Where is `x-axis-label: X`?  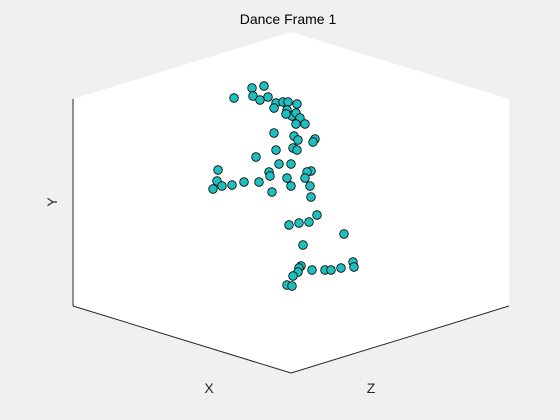 x-axis-label: X is located at coordinates (209, 388).